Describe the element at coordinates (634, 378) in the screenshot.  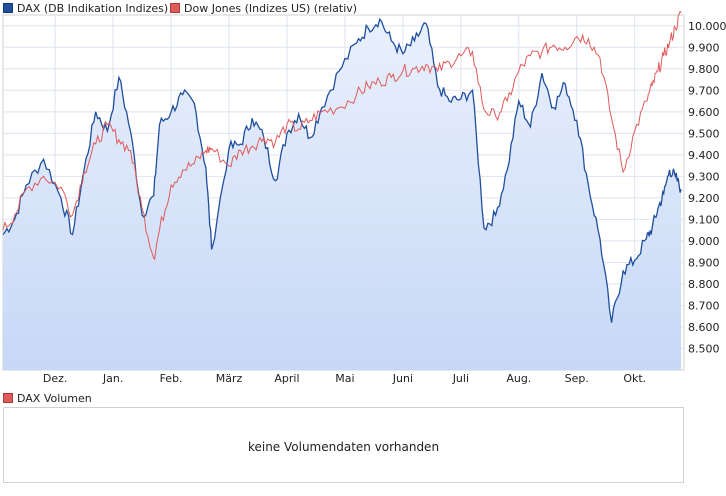
I see `x-tick-label: Okt.` at that location.